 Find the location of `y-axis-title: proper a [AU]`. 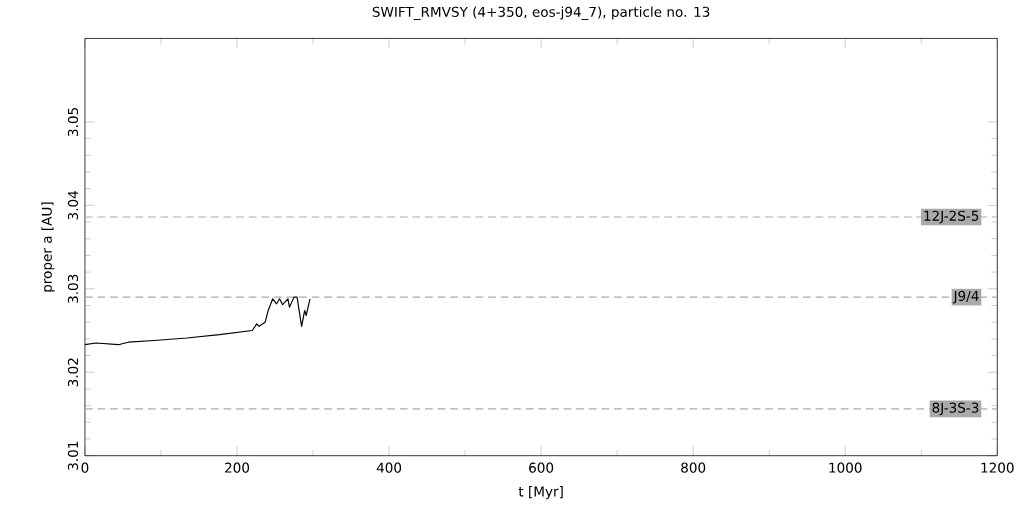

y-axis-title: proper a [AU] is located at coordinates (48, 247).